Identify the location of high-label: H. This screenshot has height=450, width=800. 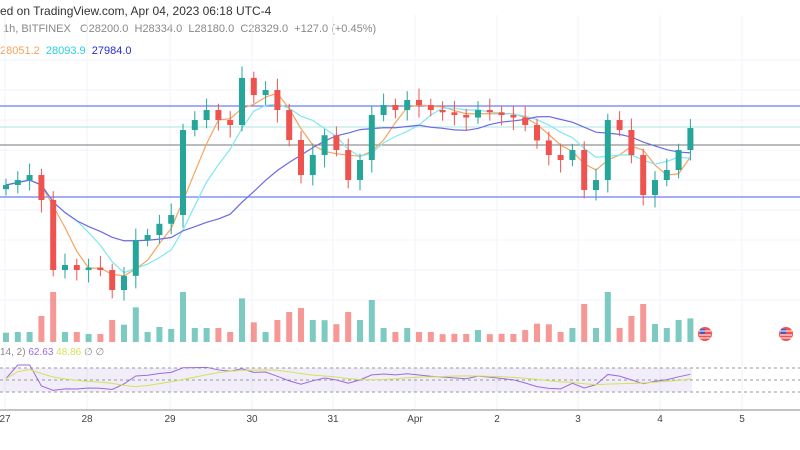
(138, 29).